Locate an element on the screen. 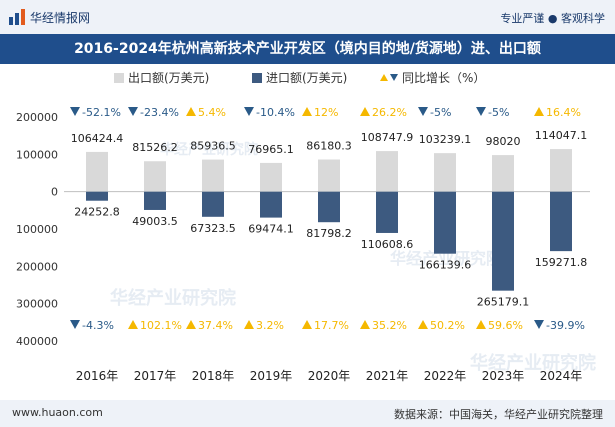 The width and height of the screenshot is (615, 427). y-tick-label: 100000 is located at coordinates (37, 229).